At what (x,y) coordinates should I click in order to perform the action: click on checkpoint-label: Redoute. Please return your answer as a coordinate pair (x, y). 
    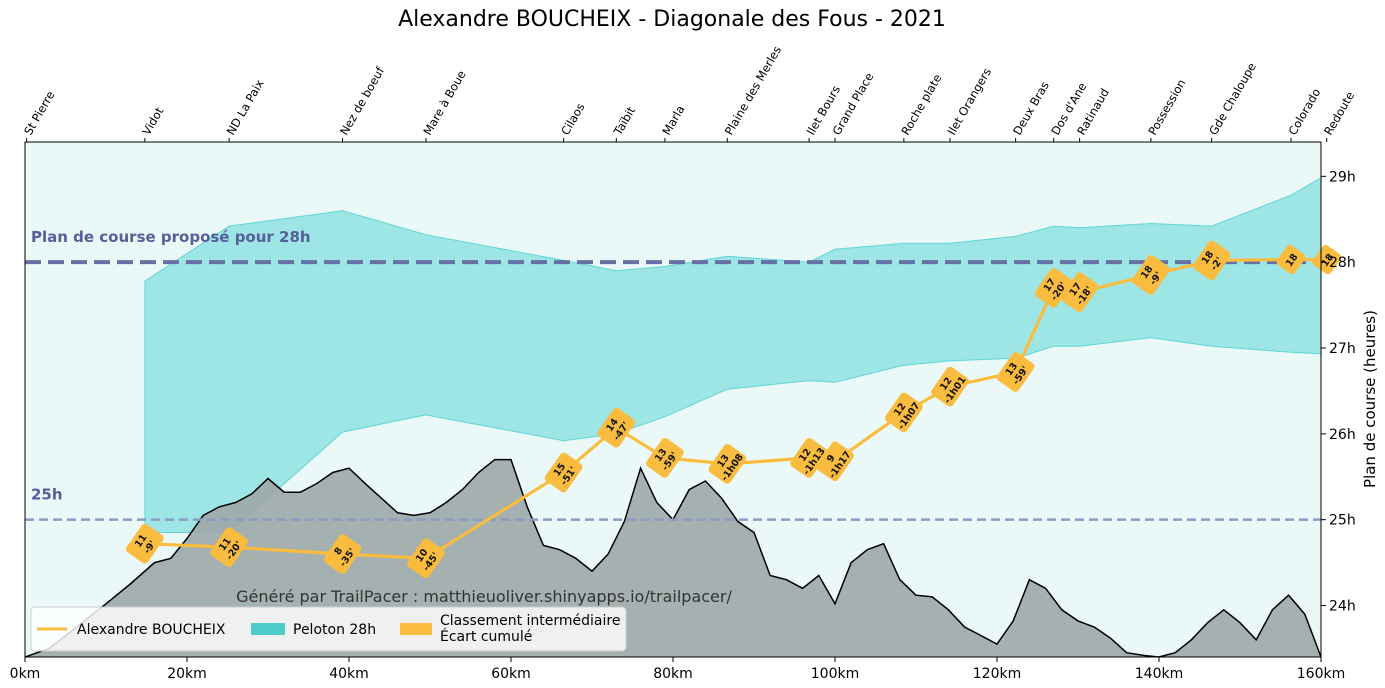
    Looking at the image, I should click on (1339, 113).